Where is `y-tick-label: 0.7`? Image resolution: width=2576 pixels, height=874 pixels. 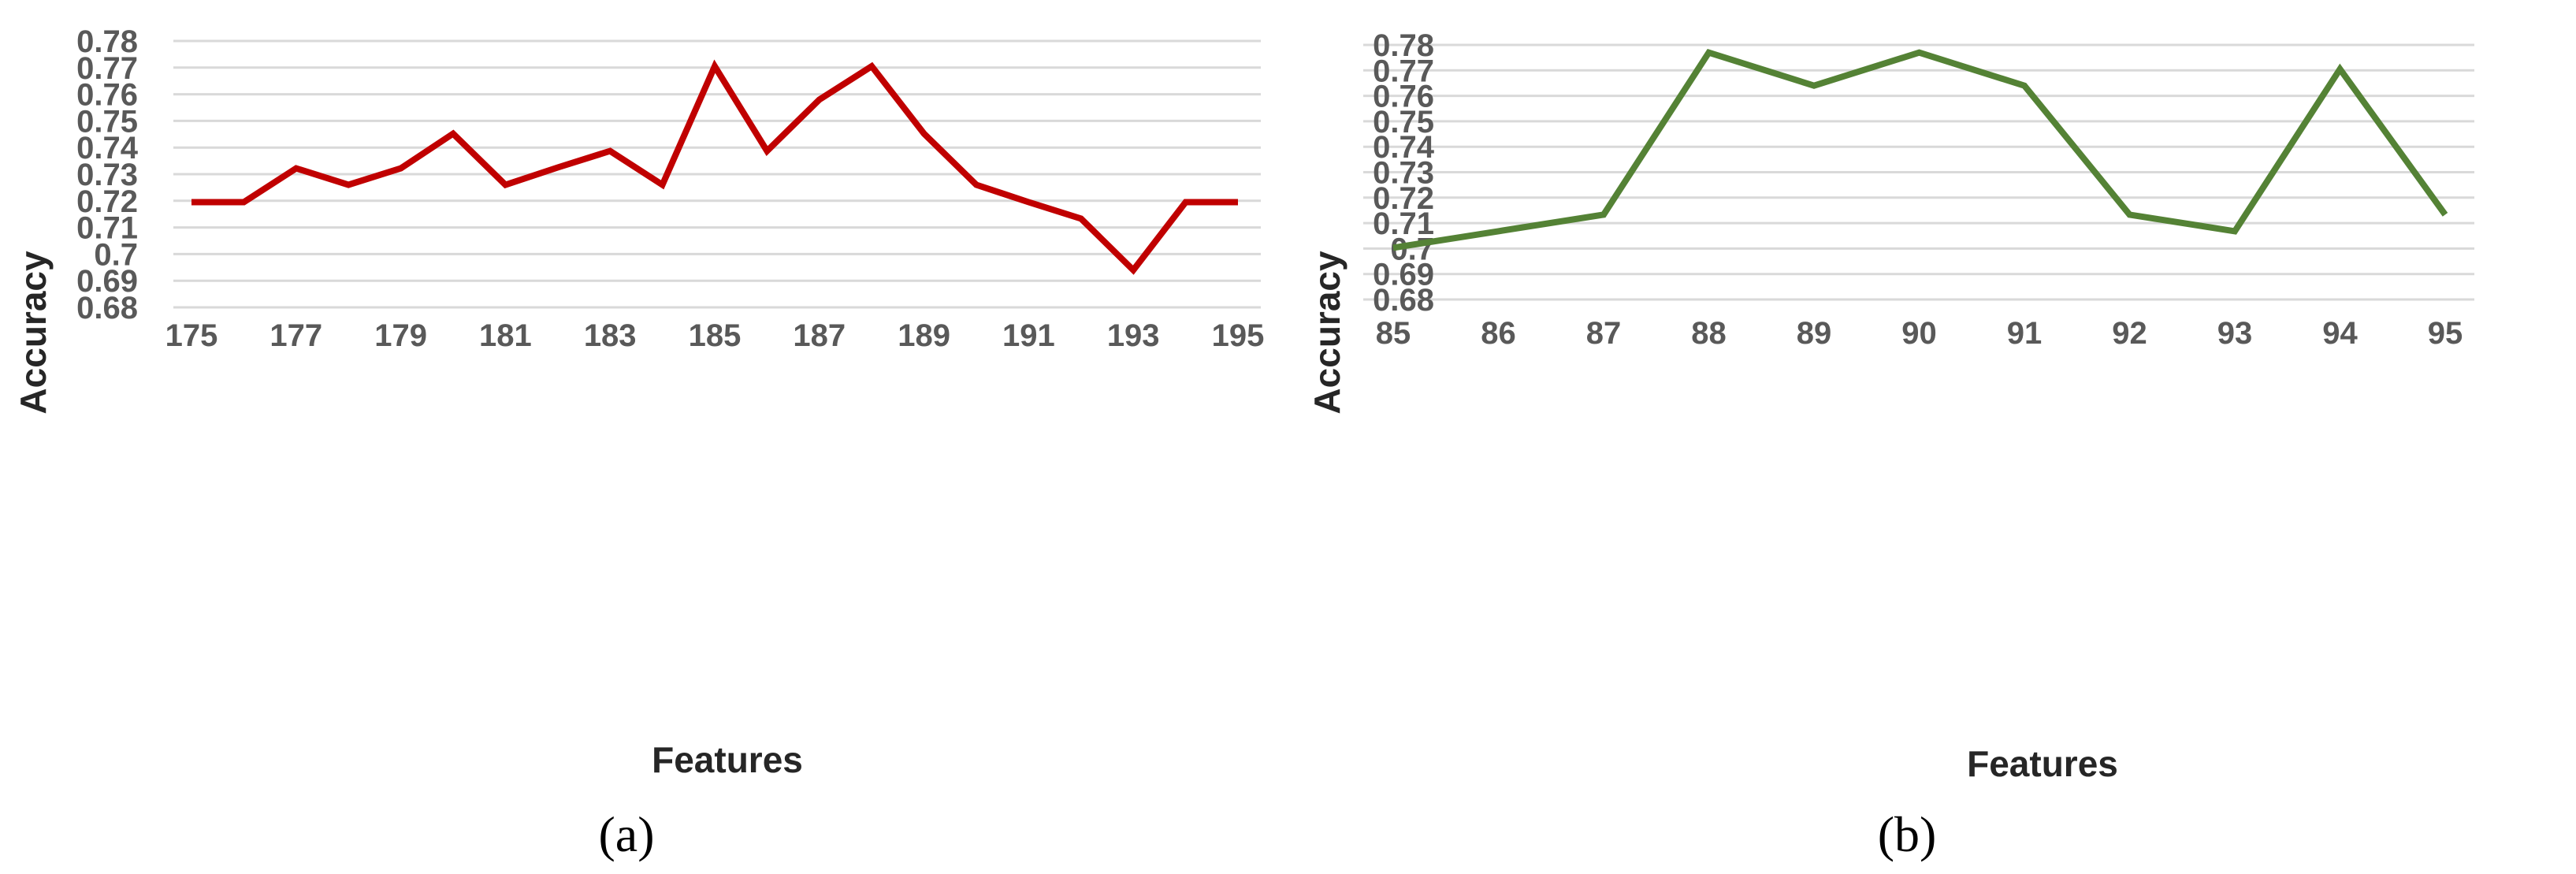 y-tick-label: 0.7 is located at coordinates (116, 255).